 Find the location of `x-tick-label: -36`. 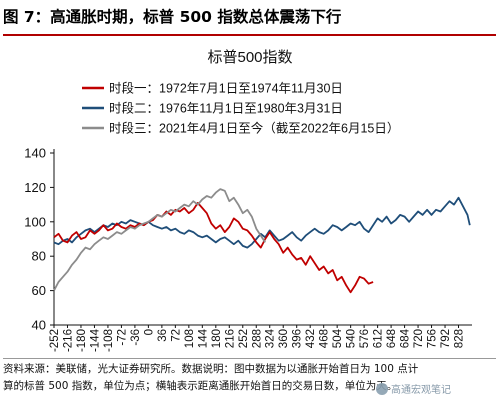

x-tick-label: -36 is located at coordinates (136, 337).